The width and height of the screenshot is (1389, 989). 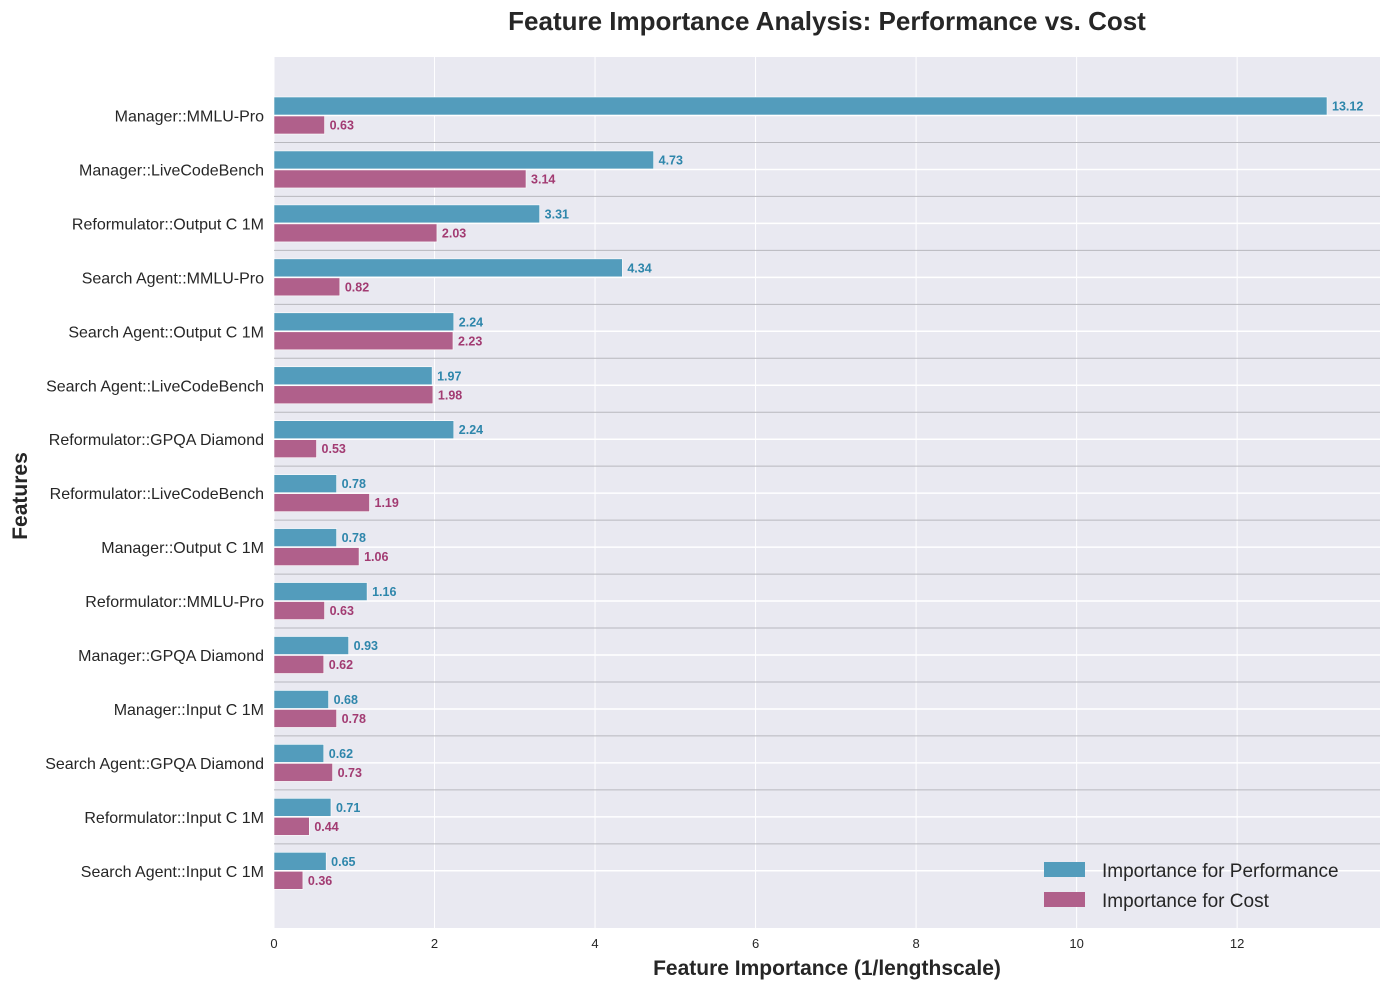 I want to click on x-tick-labels: 0 2 4 6 8 10 12, so click(x=757, y=943).